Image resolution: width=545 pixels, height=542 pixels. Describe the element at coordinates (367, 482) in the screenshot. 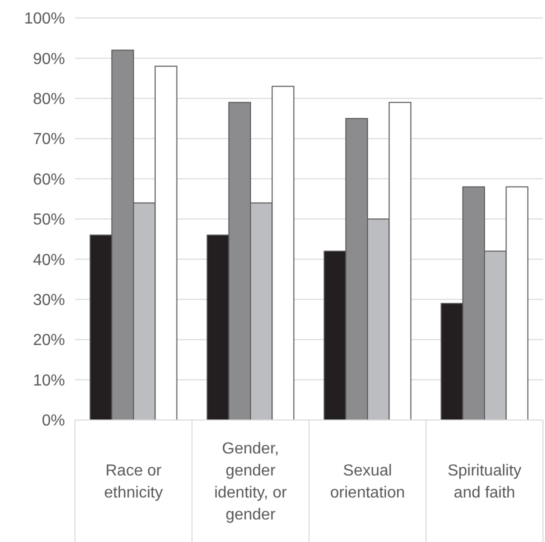

I see `x-tick-label: Sexual orientation` at that location.